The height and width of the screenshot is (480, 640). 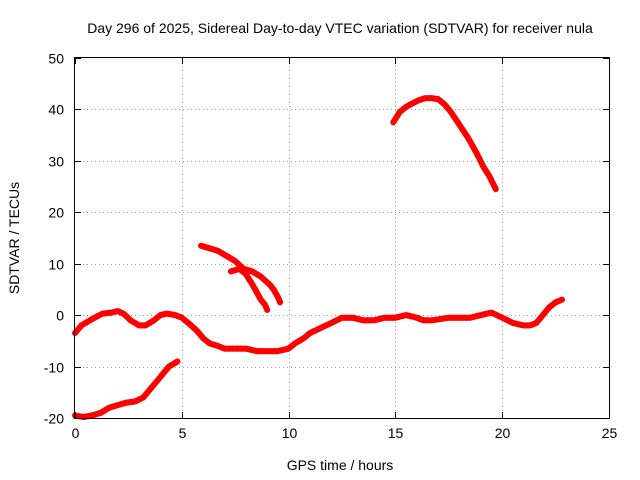 What do you see at coordinates (60, 316) in the screenshot?
I see `y-tick-label: 0` at bounding box center [60, 316].